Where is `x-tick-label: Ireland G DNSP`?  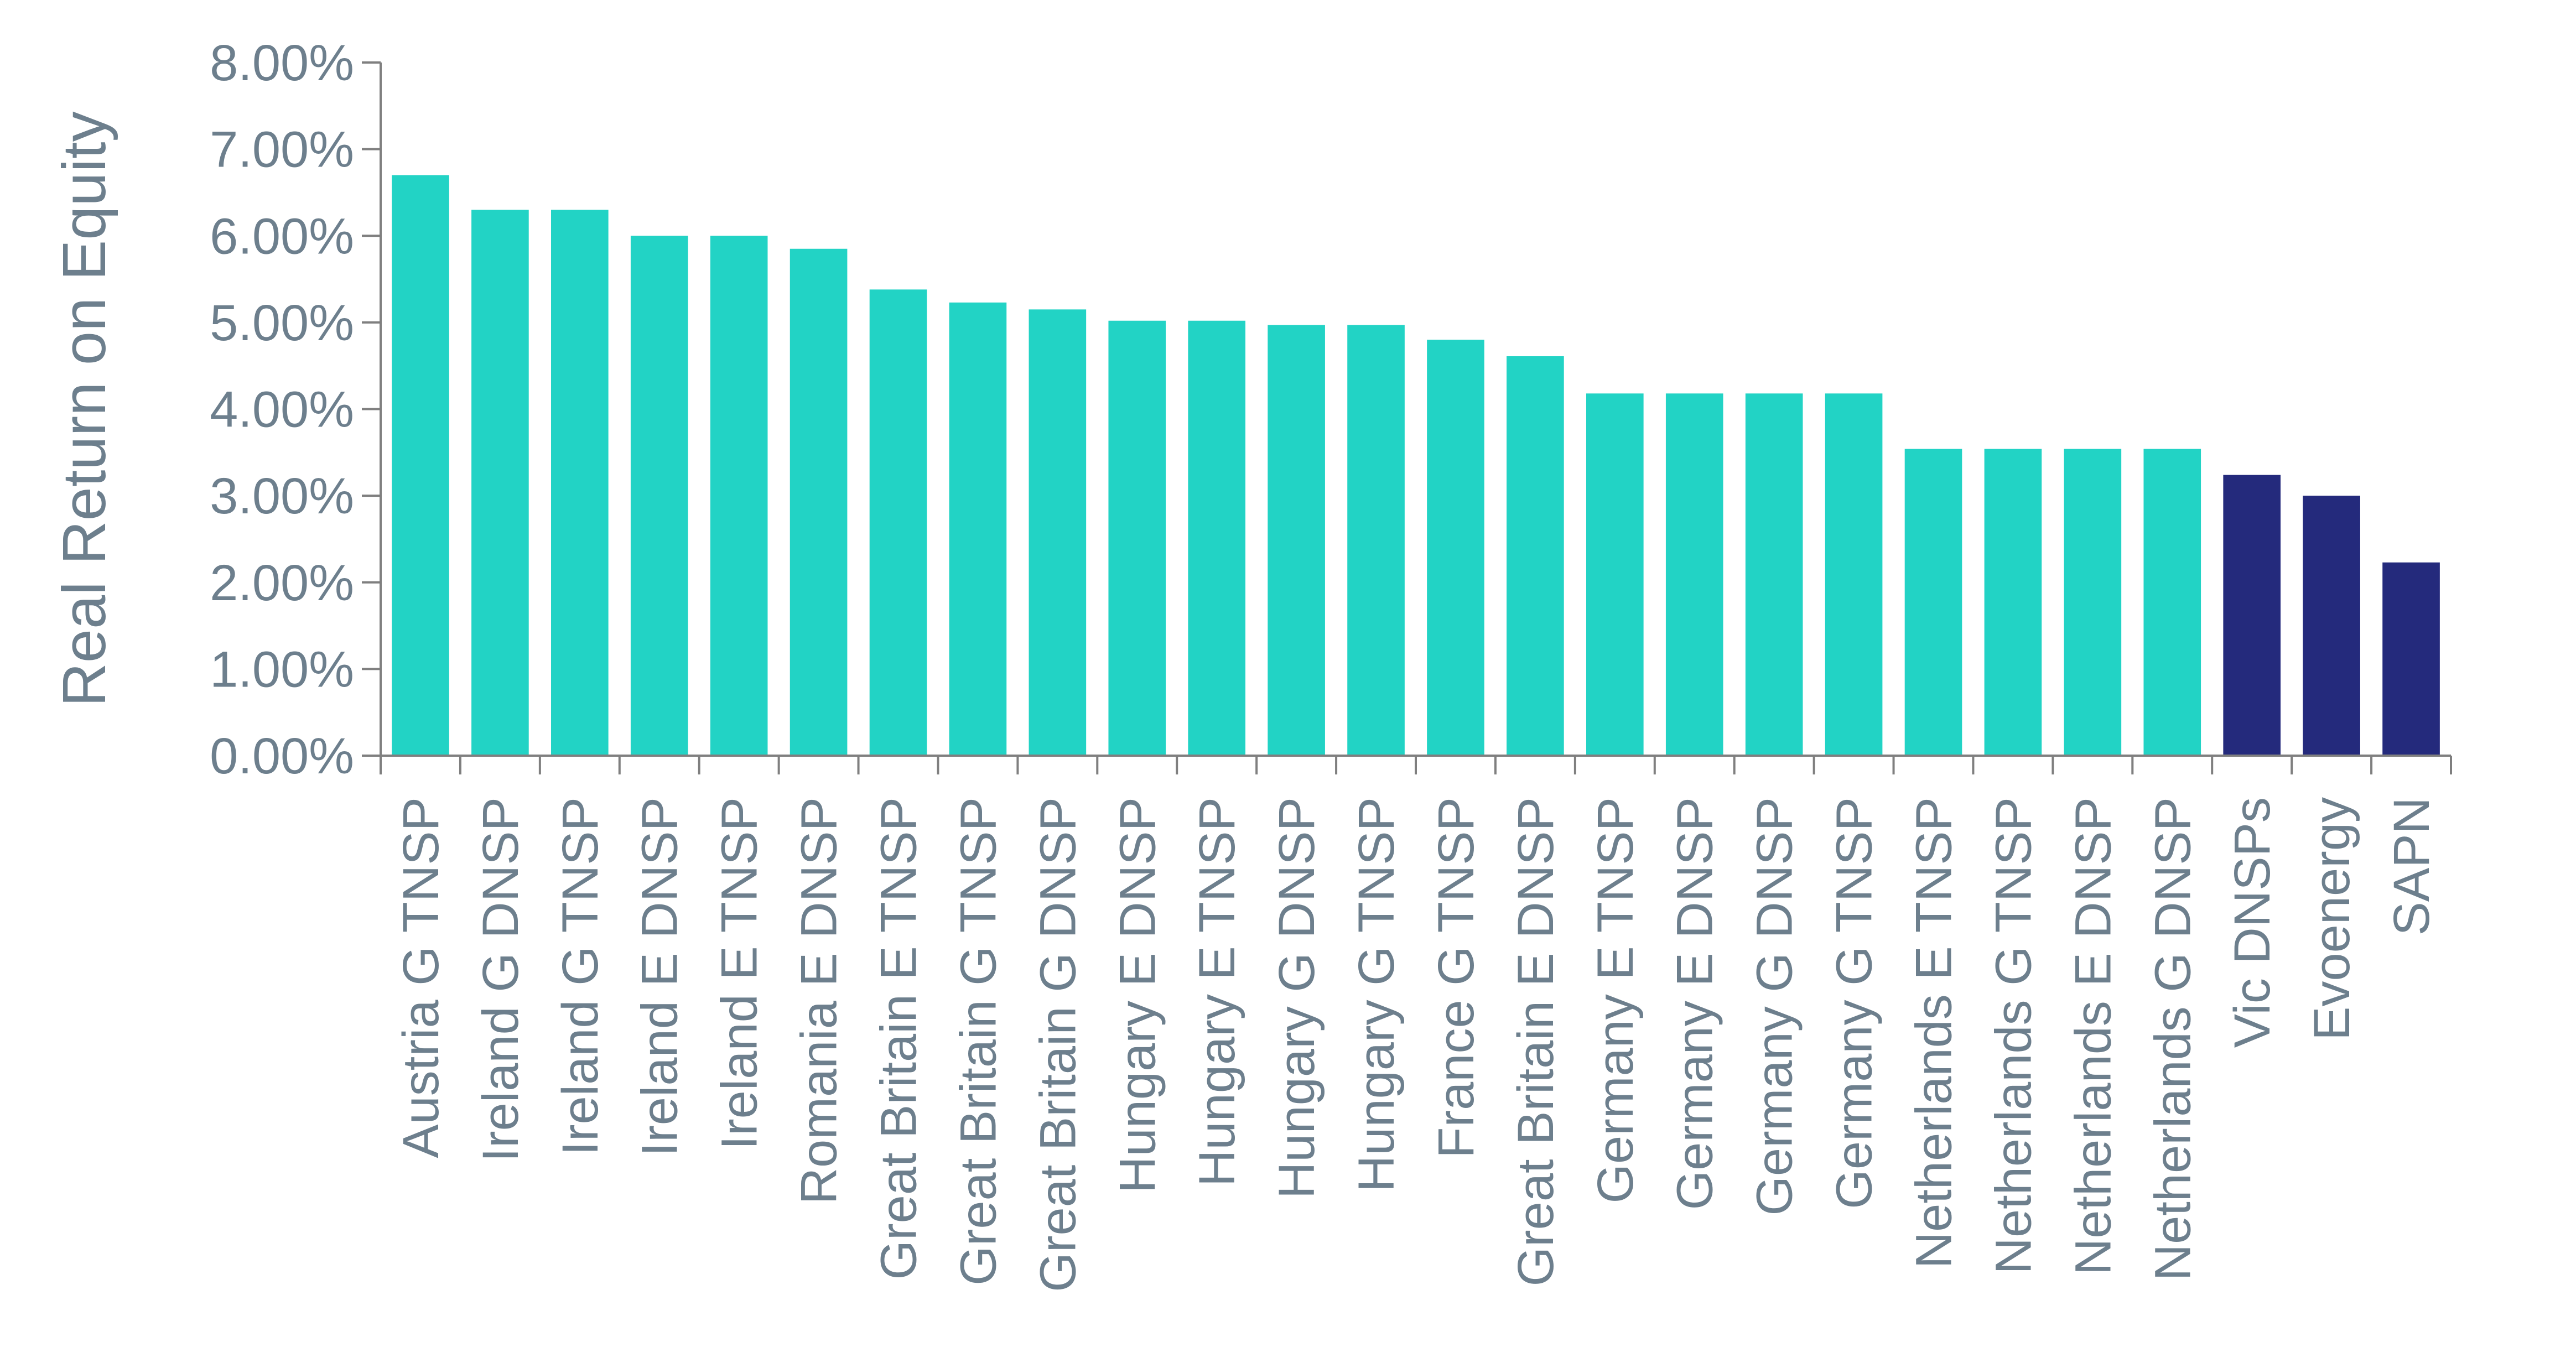 x-tick-label: Ireland G DNSP is located at coordinates (500, 980).